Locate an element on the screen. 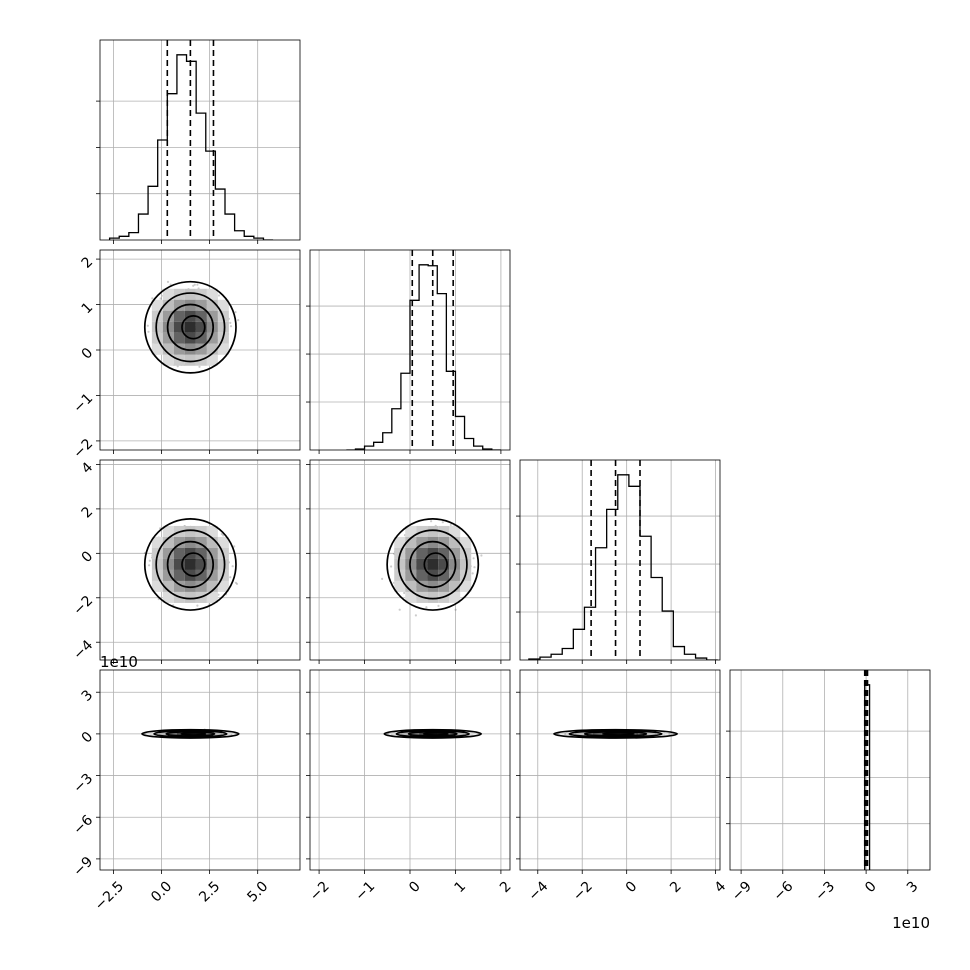 The width and height of the screenshot is (970, 970). panel-r3-c0: −2.5 0.0 2.5 5.0 −9 −6 −3 0 3 is located at coordinates (185, 791).